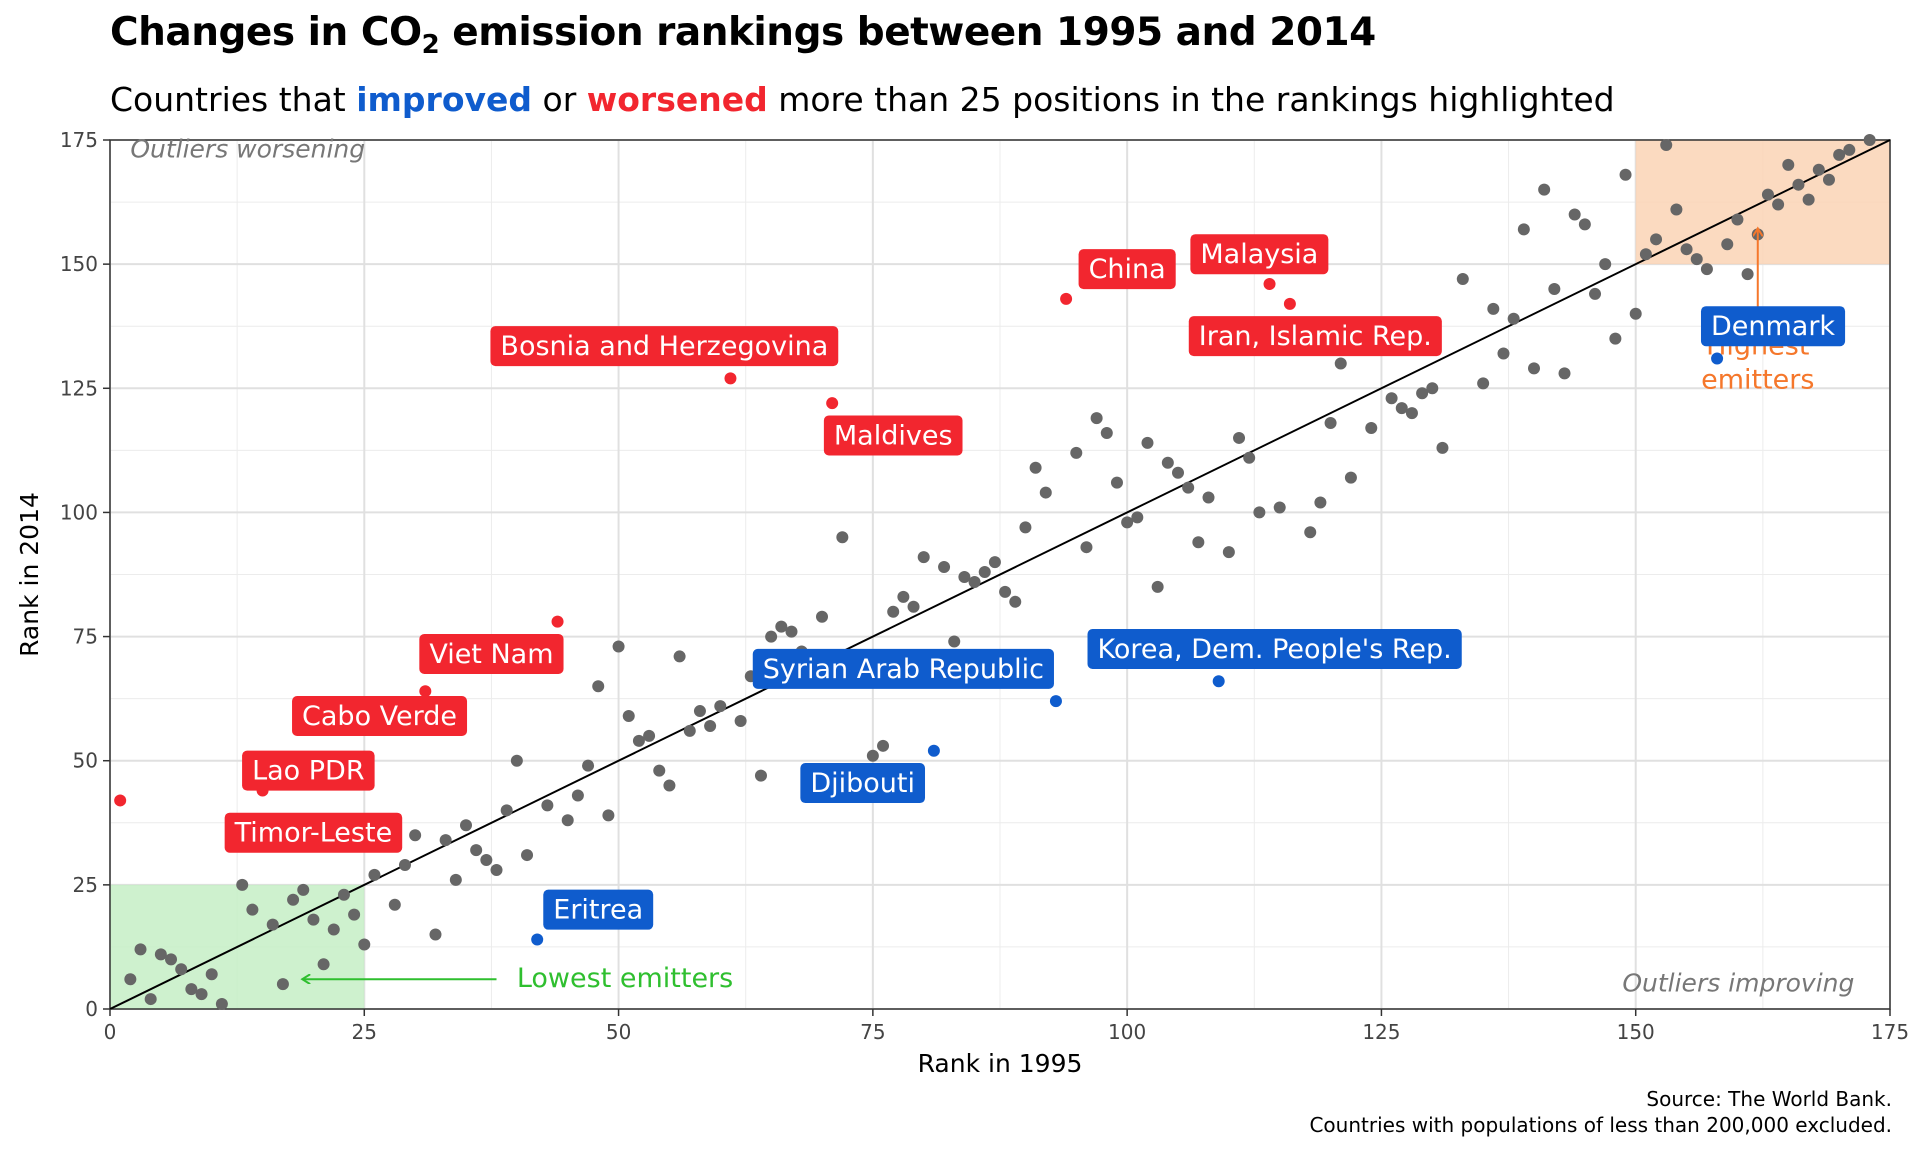 The width and height of the screenshot is (1920, 1152). I want to click on title-subscript: 2, so click(430, 45).